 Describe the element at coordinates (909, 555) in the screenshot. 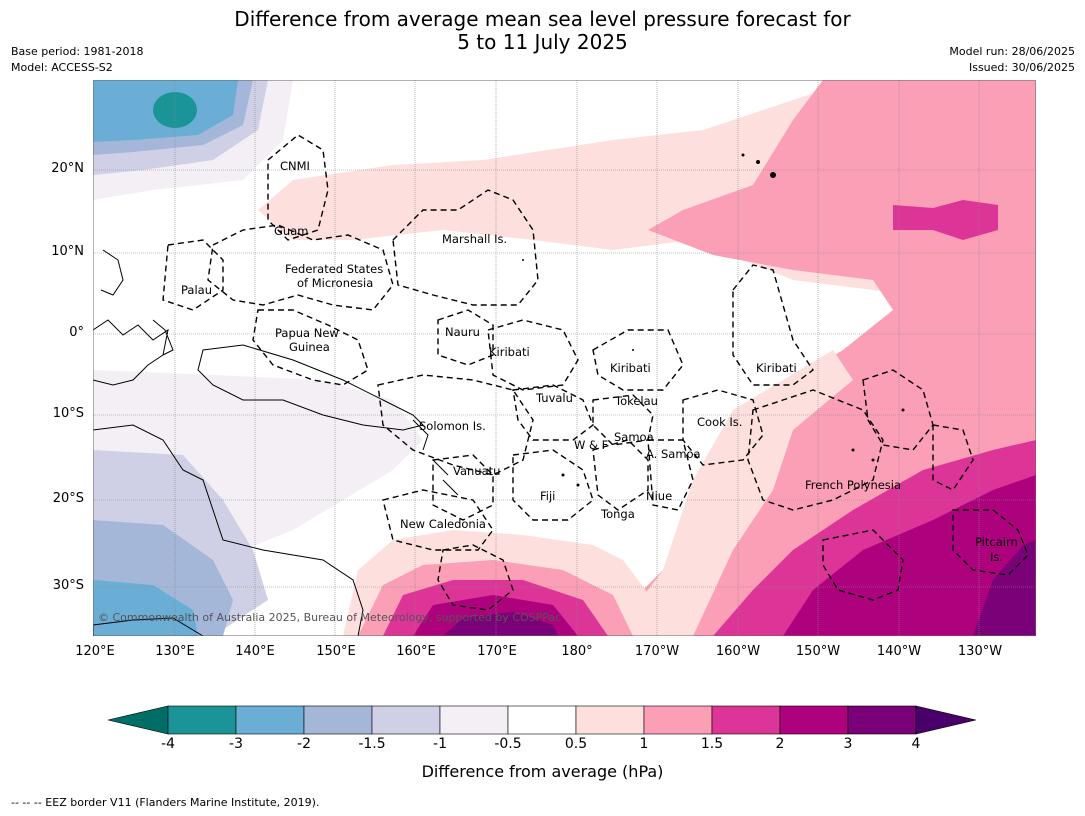

I see `anomaly-pos-2-to-3-se` at that location.